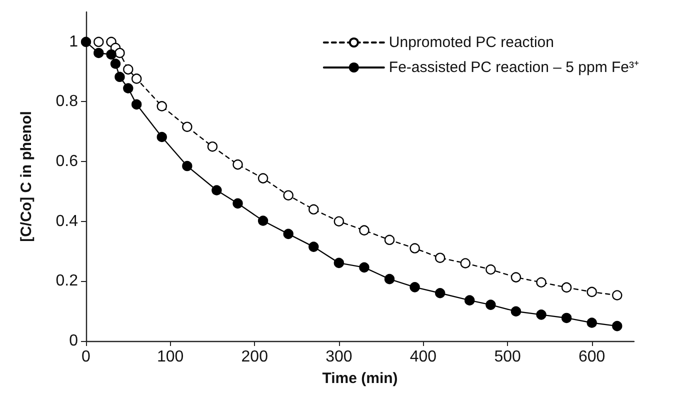 The image size is (674, 405). What do you see at coordinates (471, 42) in the screenshot?
I see `legend-label: Unpromoted PC reaction` at bounding box center [471, 42].